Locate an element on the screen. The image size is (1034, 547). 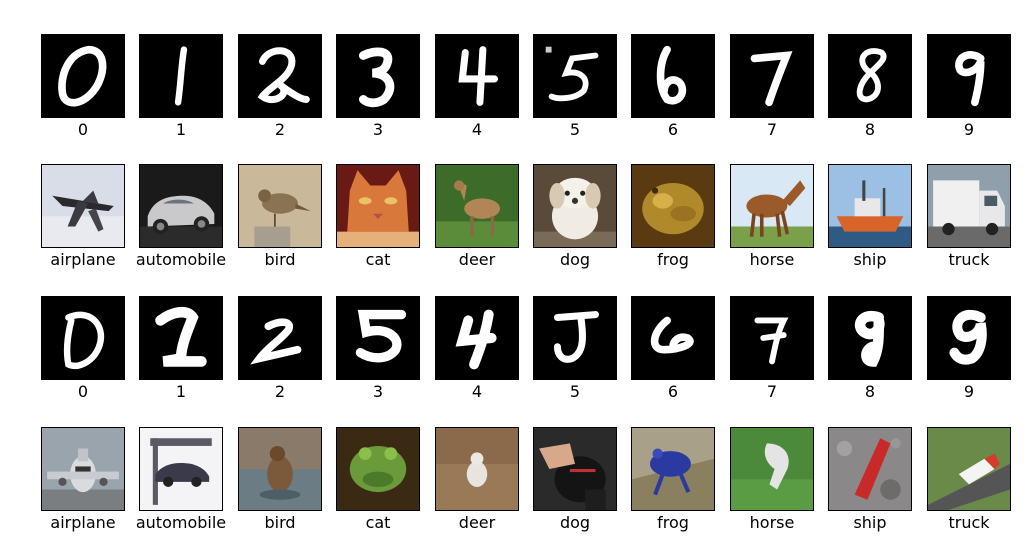
tile: bird is located at coordinates (280, 479).